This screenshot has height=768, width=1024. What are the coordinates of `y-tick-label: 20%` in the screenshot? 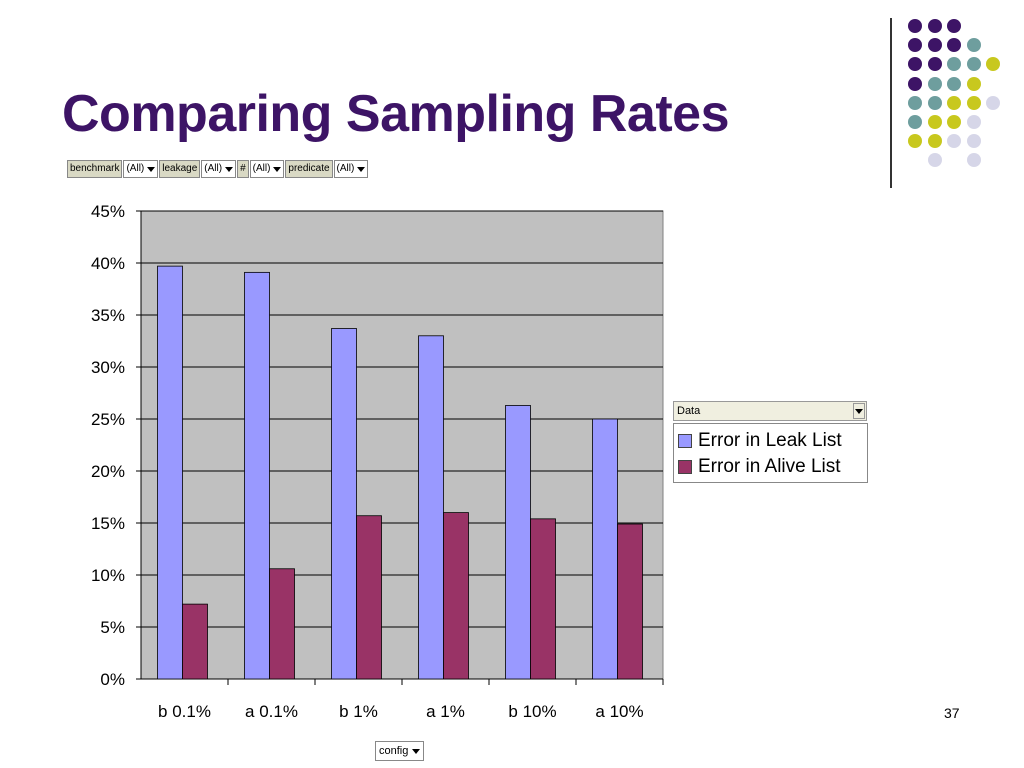 It's located at (108, 471).